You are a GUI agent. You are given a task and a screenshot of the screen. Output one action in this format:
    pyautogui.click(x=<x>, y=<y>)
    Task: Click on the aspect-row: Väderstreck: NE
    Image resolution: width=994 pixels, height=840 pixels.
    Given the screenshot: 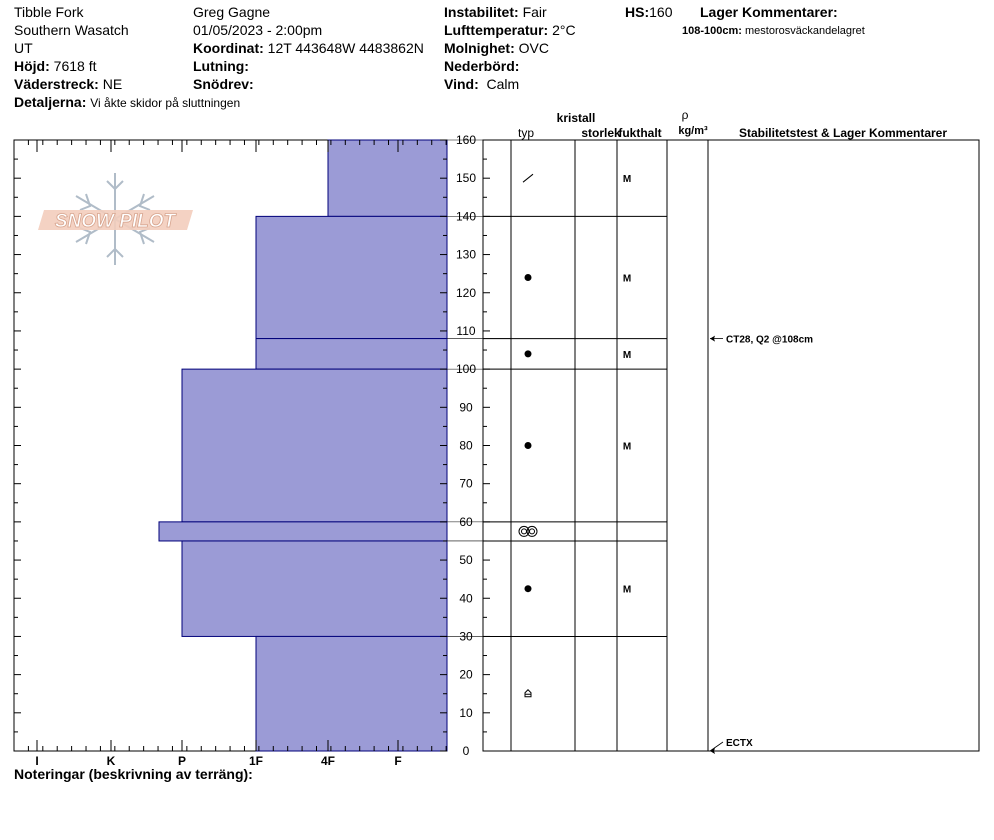 What is the action you would take?
    pyautogui.click(x=68, y=84)
    